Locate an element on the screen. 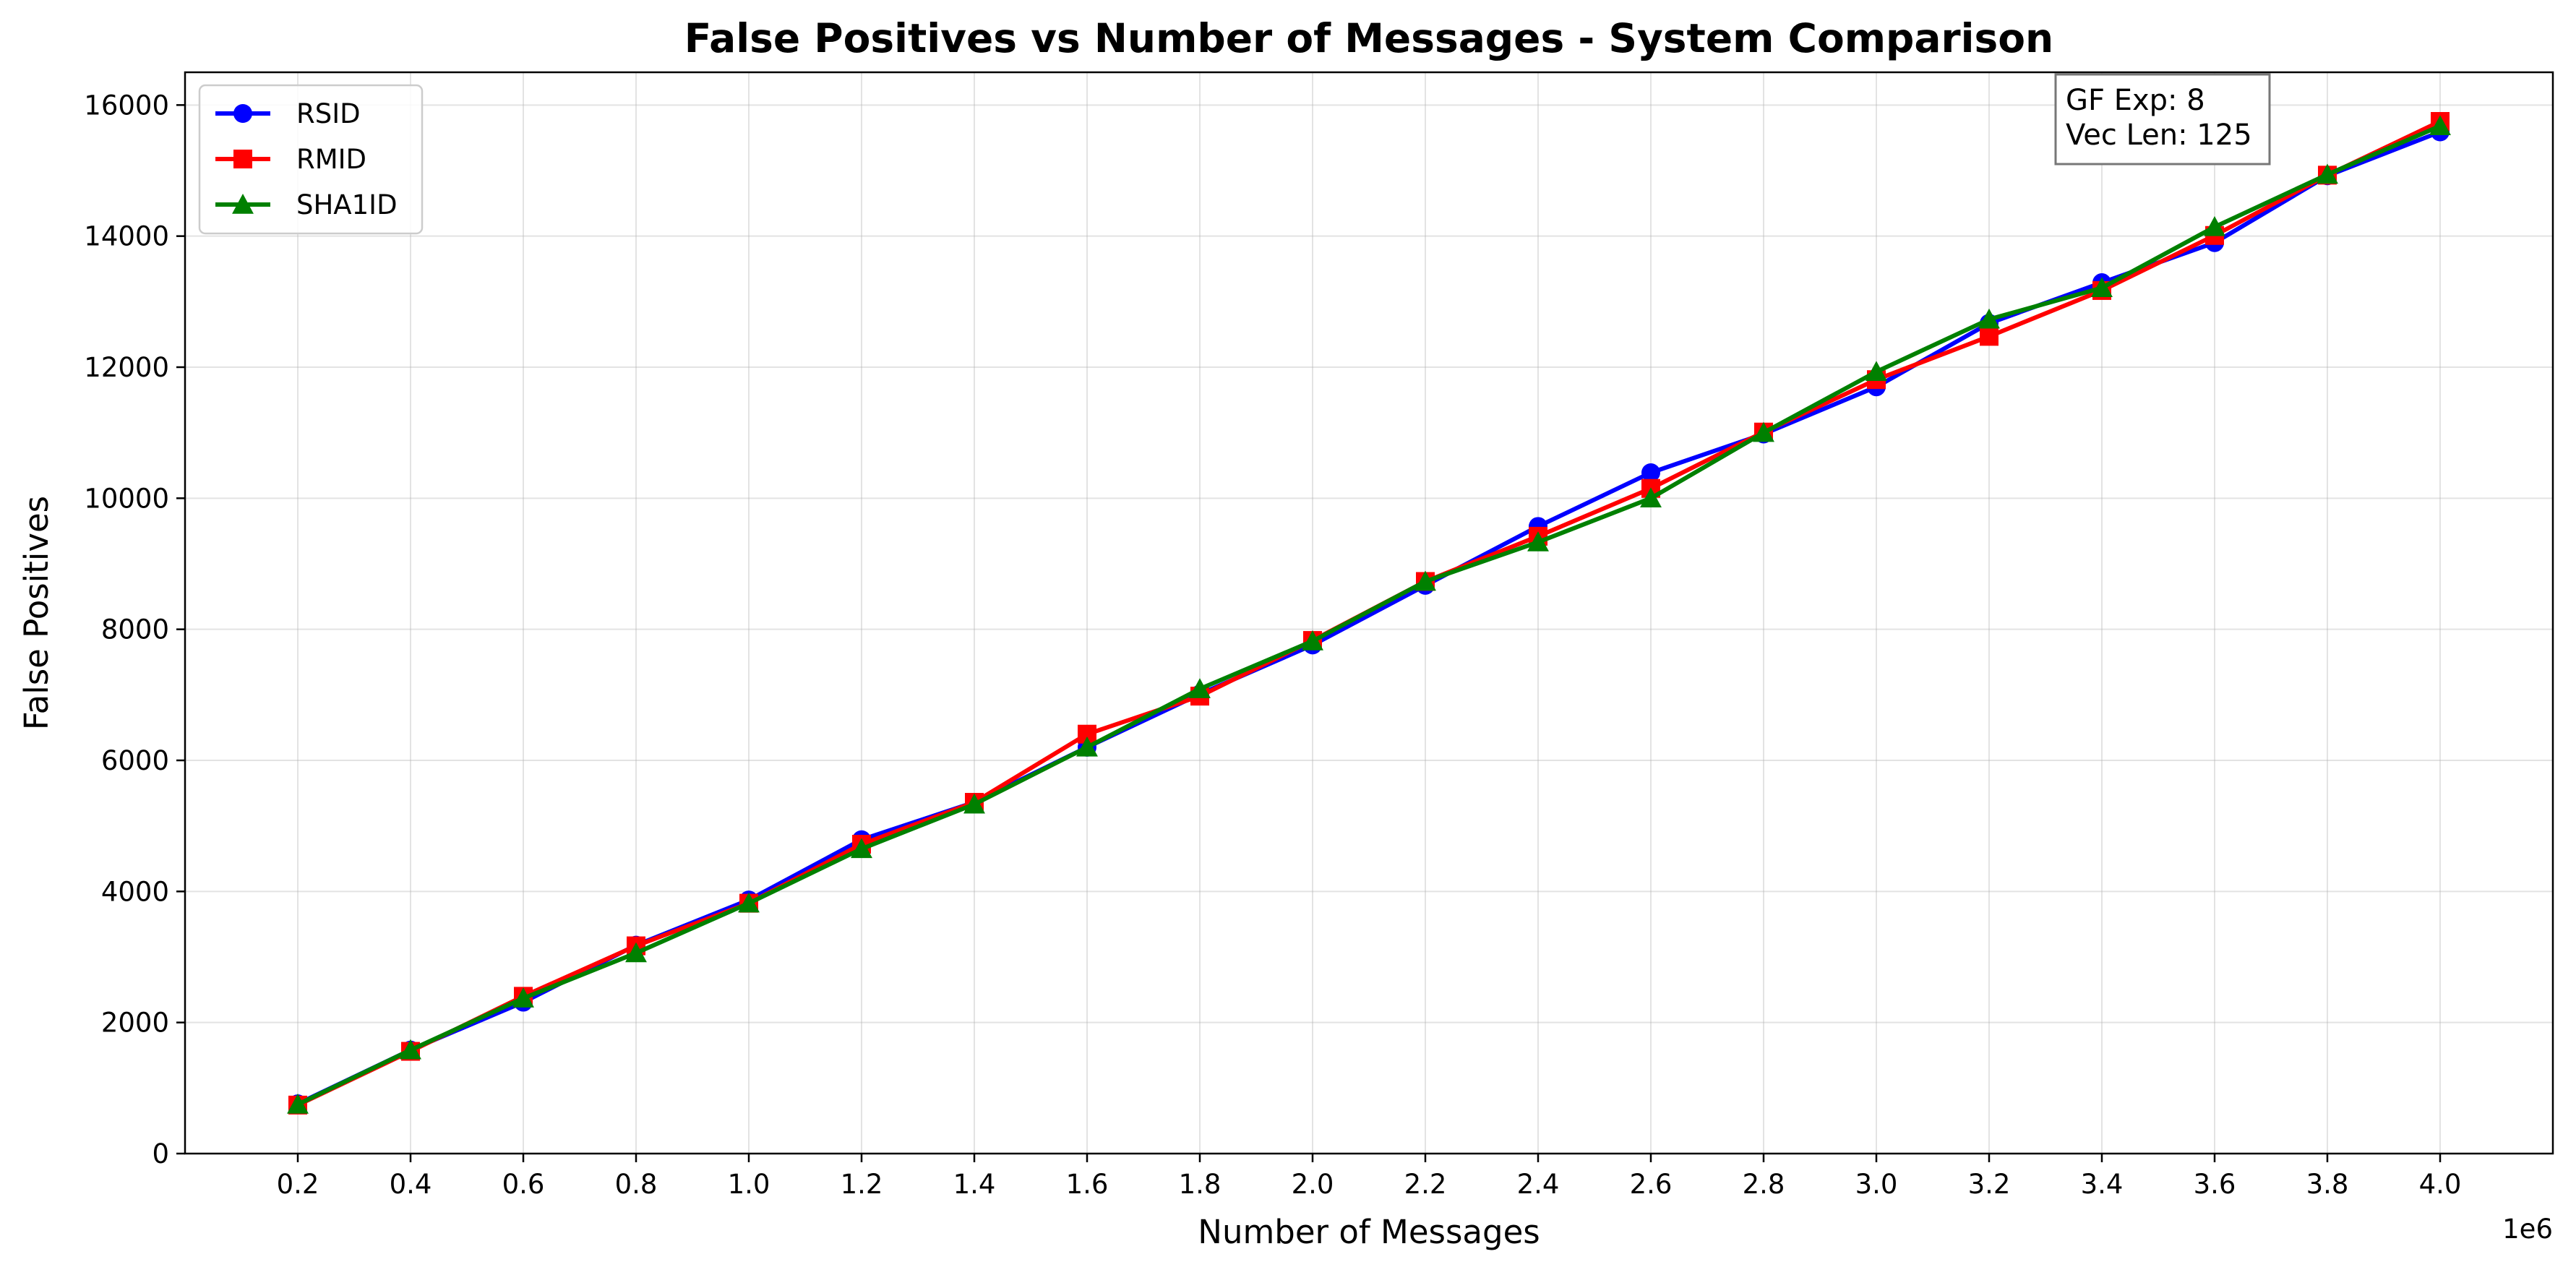 This screenshot has width=2576, height=1275. x-tick-label: 1.0 is located at coordinates (749, 1184).